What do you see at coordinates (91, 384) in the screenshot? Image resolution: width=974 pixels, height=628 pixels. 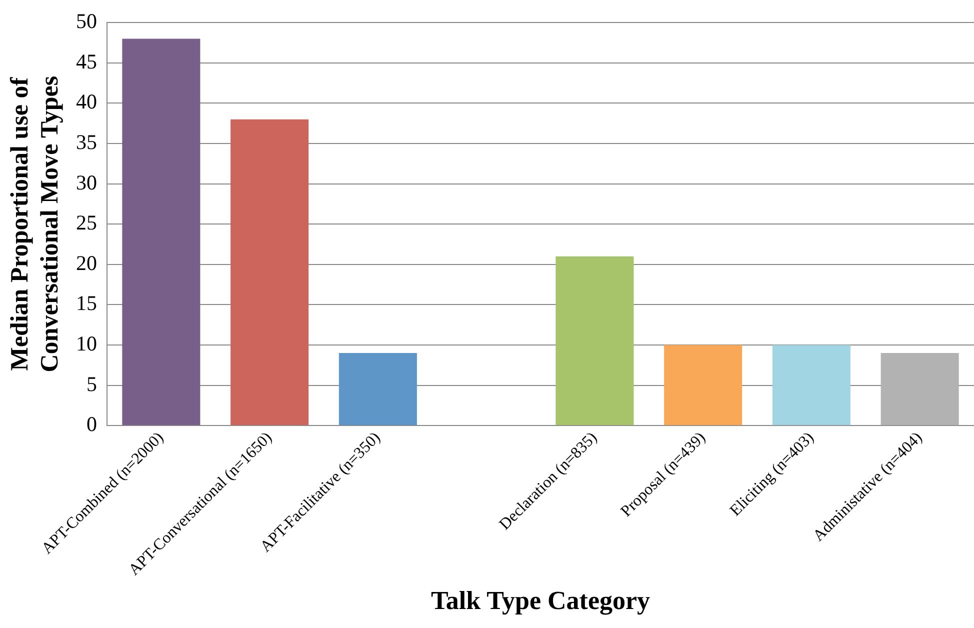 I see `y-tick-label: 5` at bounding box center [91, 384].